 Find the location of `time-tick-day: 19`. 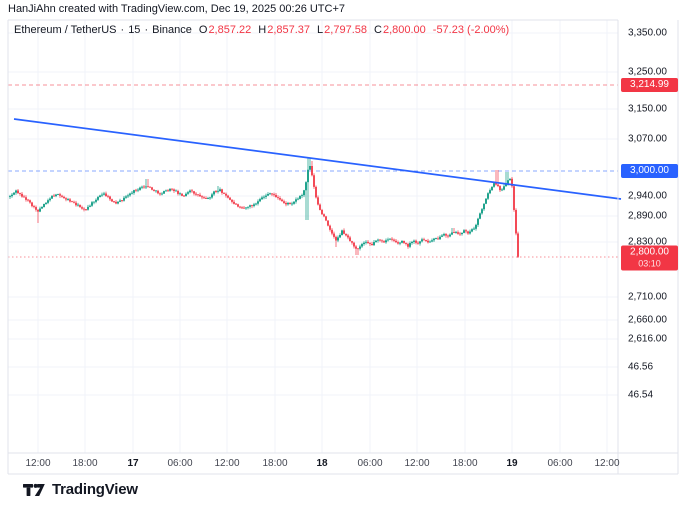

time-tick-day: 19 is located at coordinates (512, 463).